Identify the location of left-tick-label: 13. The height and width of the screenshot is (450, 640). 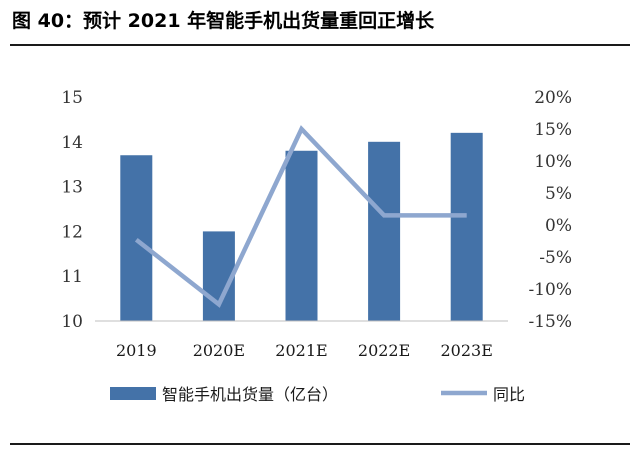
(72, 188).